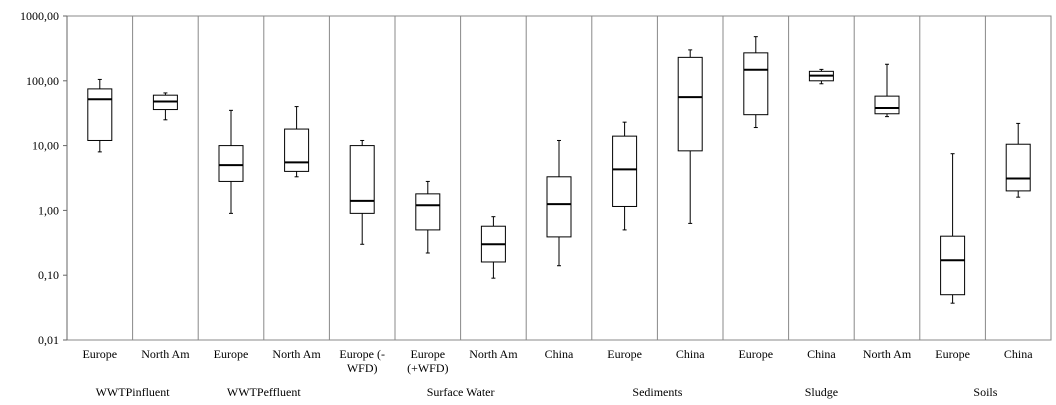 The height and width of the screenshot is (405, 1056). Describe the element at coordinates (821, 392) in the screenshot. I see `group-label: Sludge` at that location.